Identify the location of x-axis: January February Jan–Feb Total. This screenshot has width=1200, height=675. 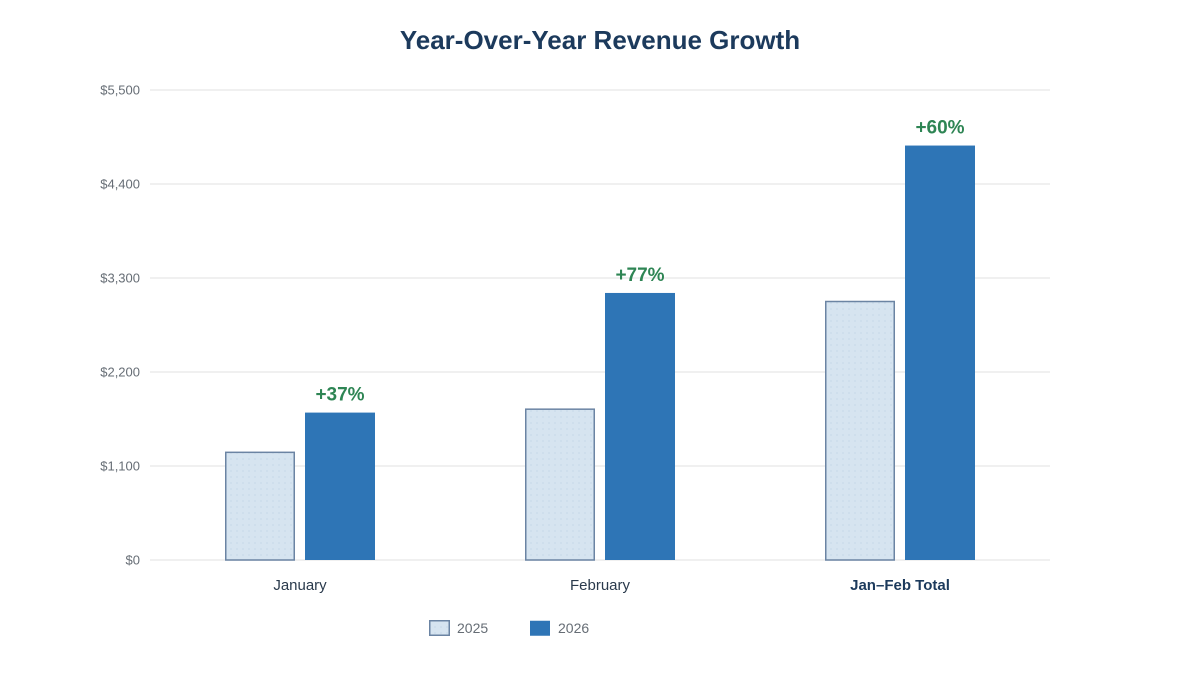
(611, 585).